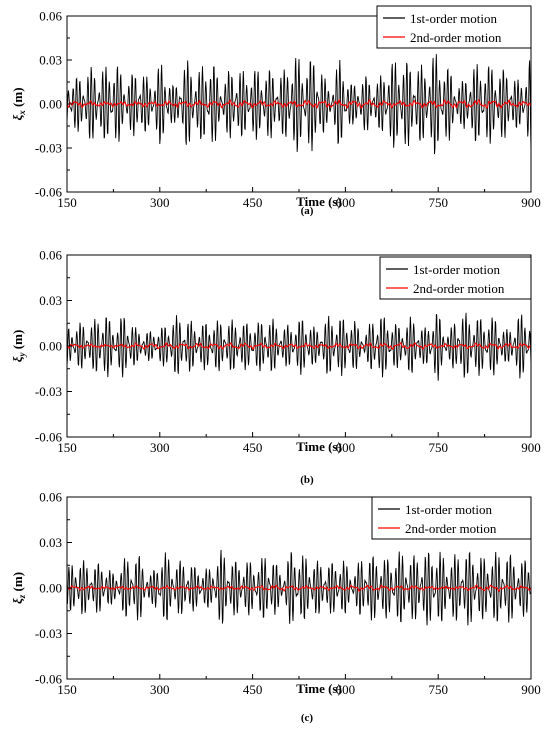 The width and height of the screenshot is (550, 735). What do you see at coordinates (18, 588) in the screenshot?
I see `y-axis-label: ξz (m)` at bounding box center [18, 588].